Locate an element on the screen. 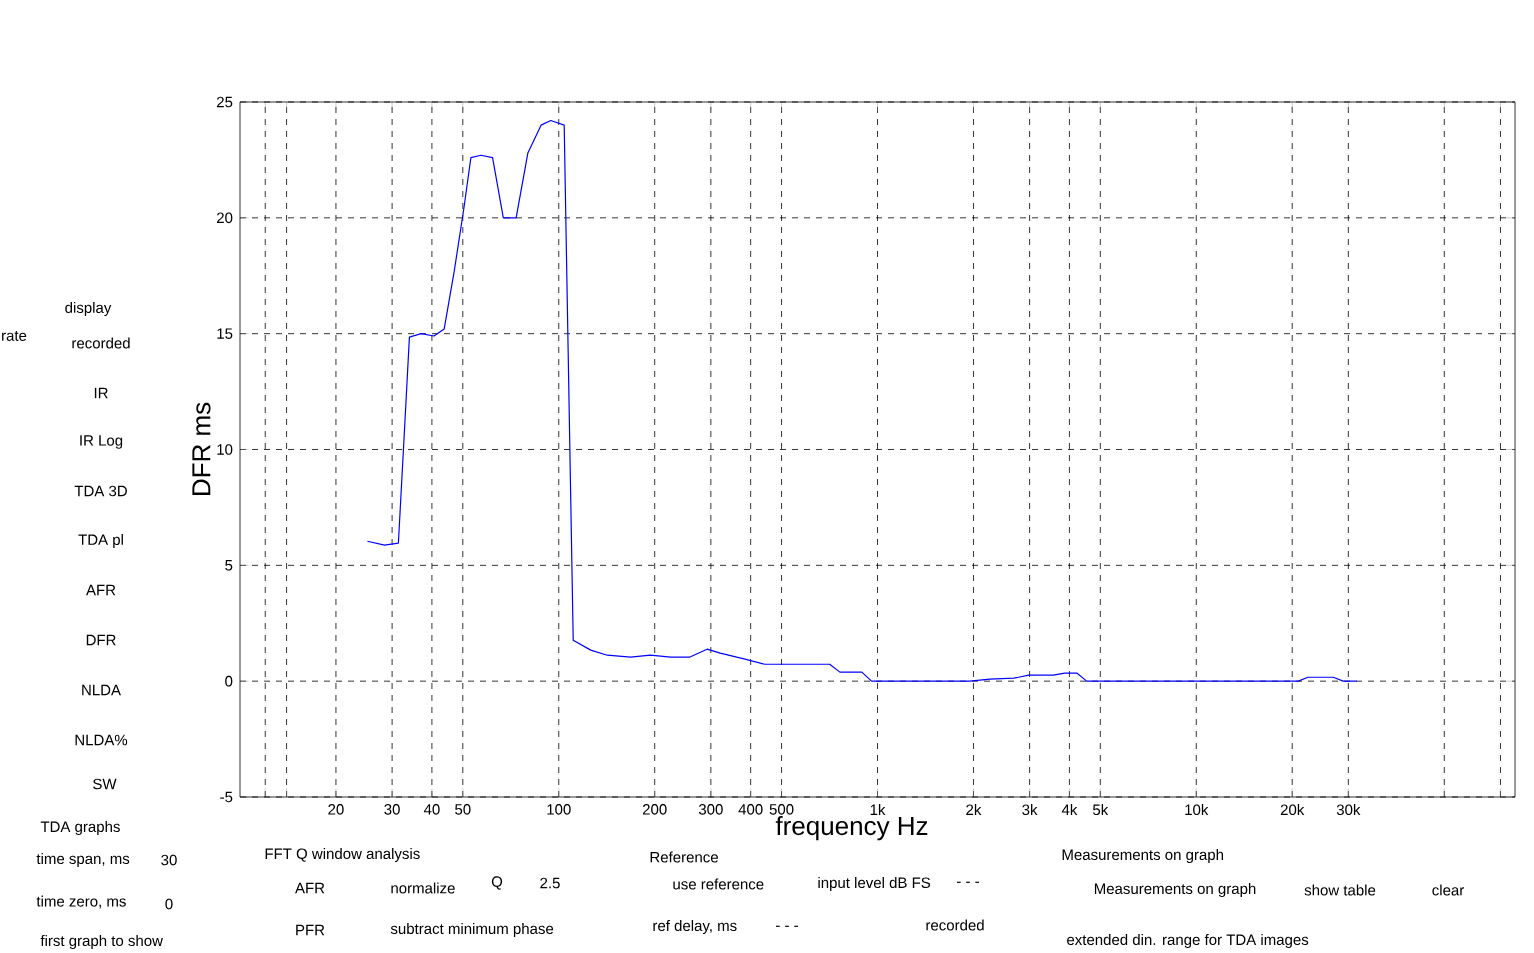  text: IR is located at coordinates (101, 393).